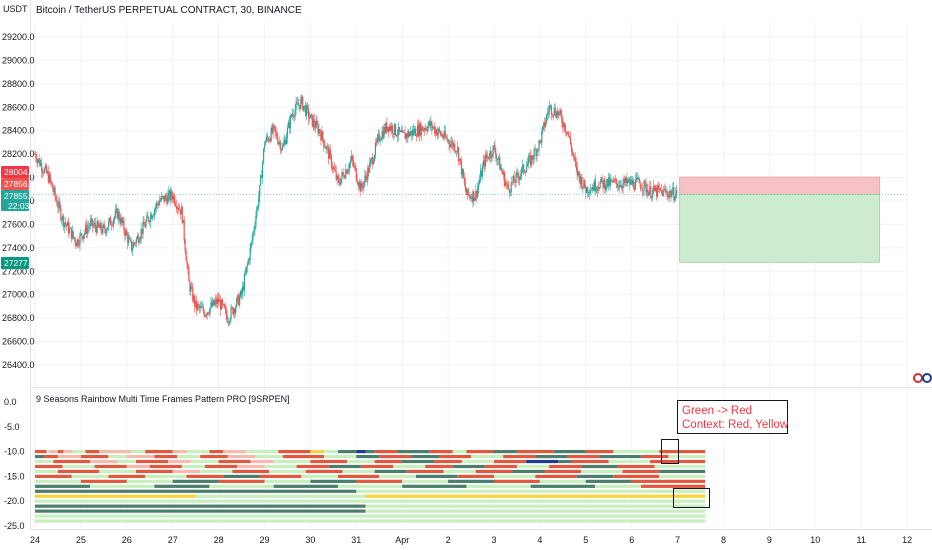 The width and height of the screenshot is (932, 550). Describe the element at coordinates (15, 200) in the screenshot. I see `last-price-tag` at that location.